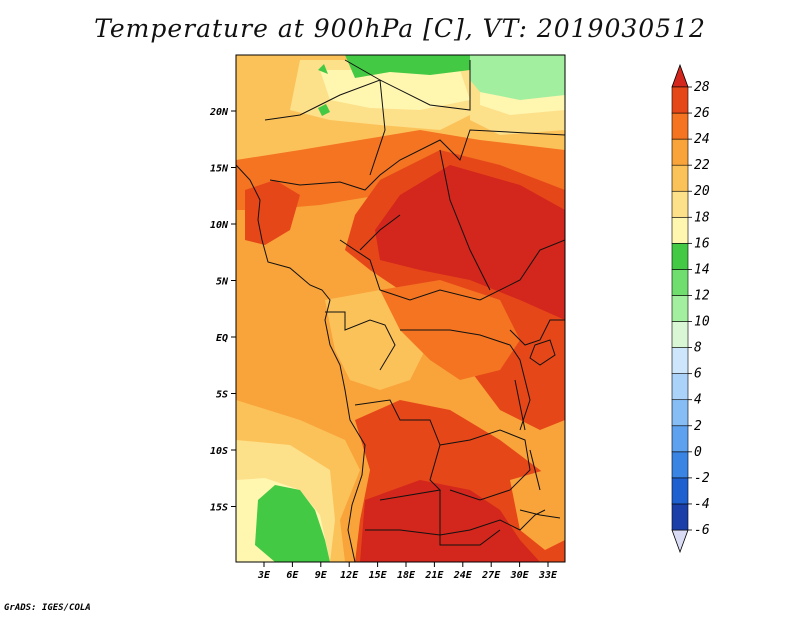 The height and width of the screenshot is (618, 800). Describe the element at coordinates (222, 282) in the screenshot. I see `lat-tick-label: 5N` at that location.